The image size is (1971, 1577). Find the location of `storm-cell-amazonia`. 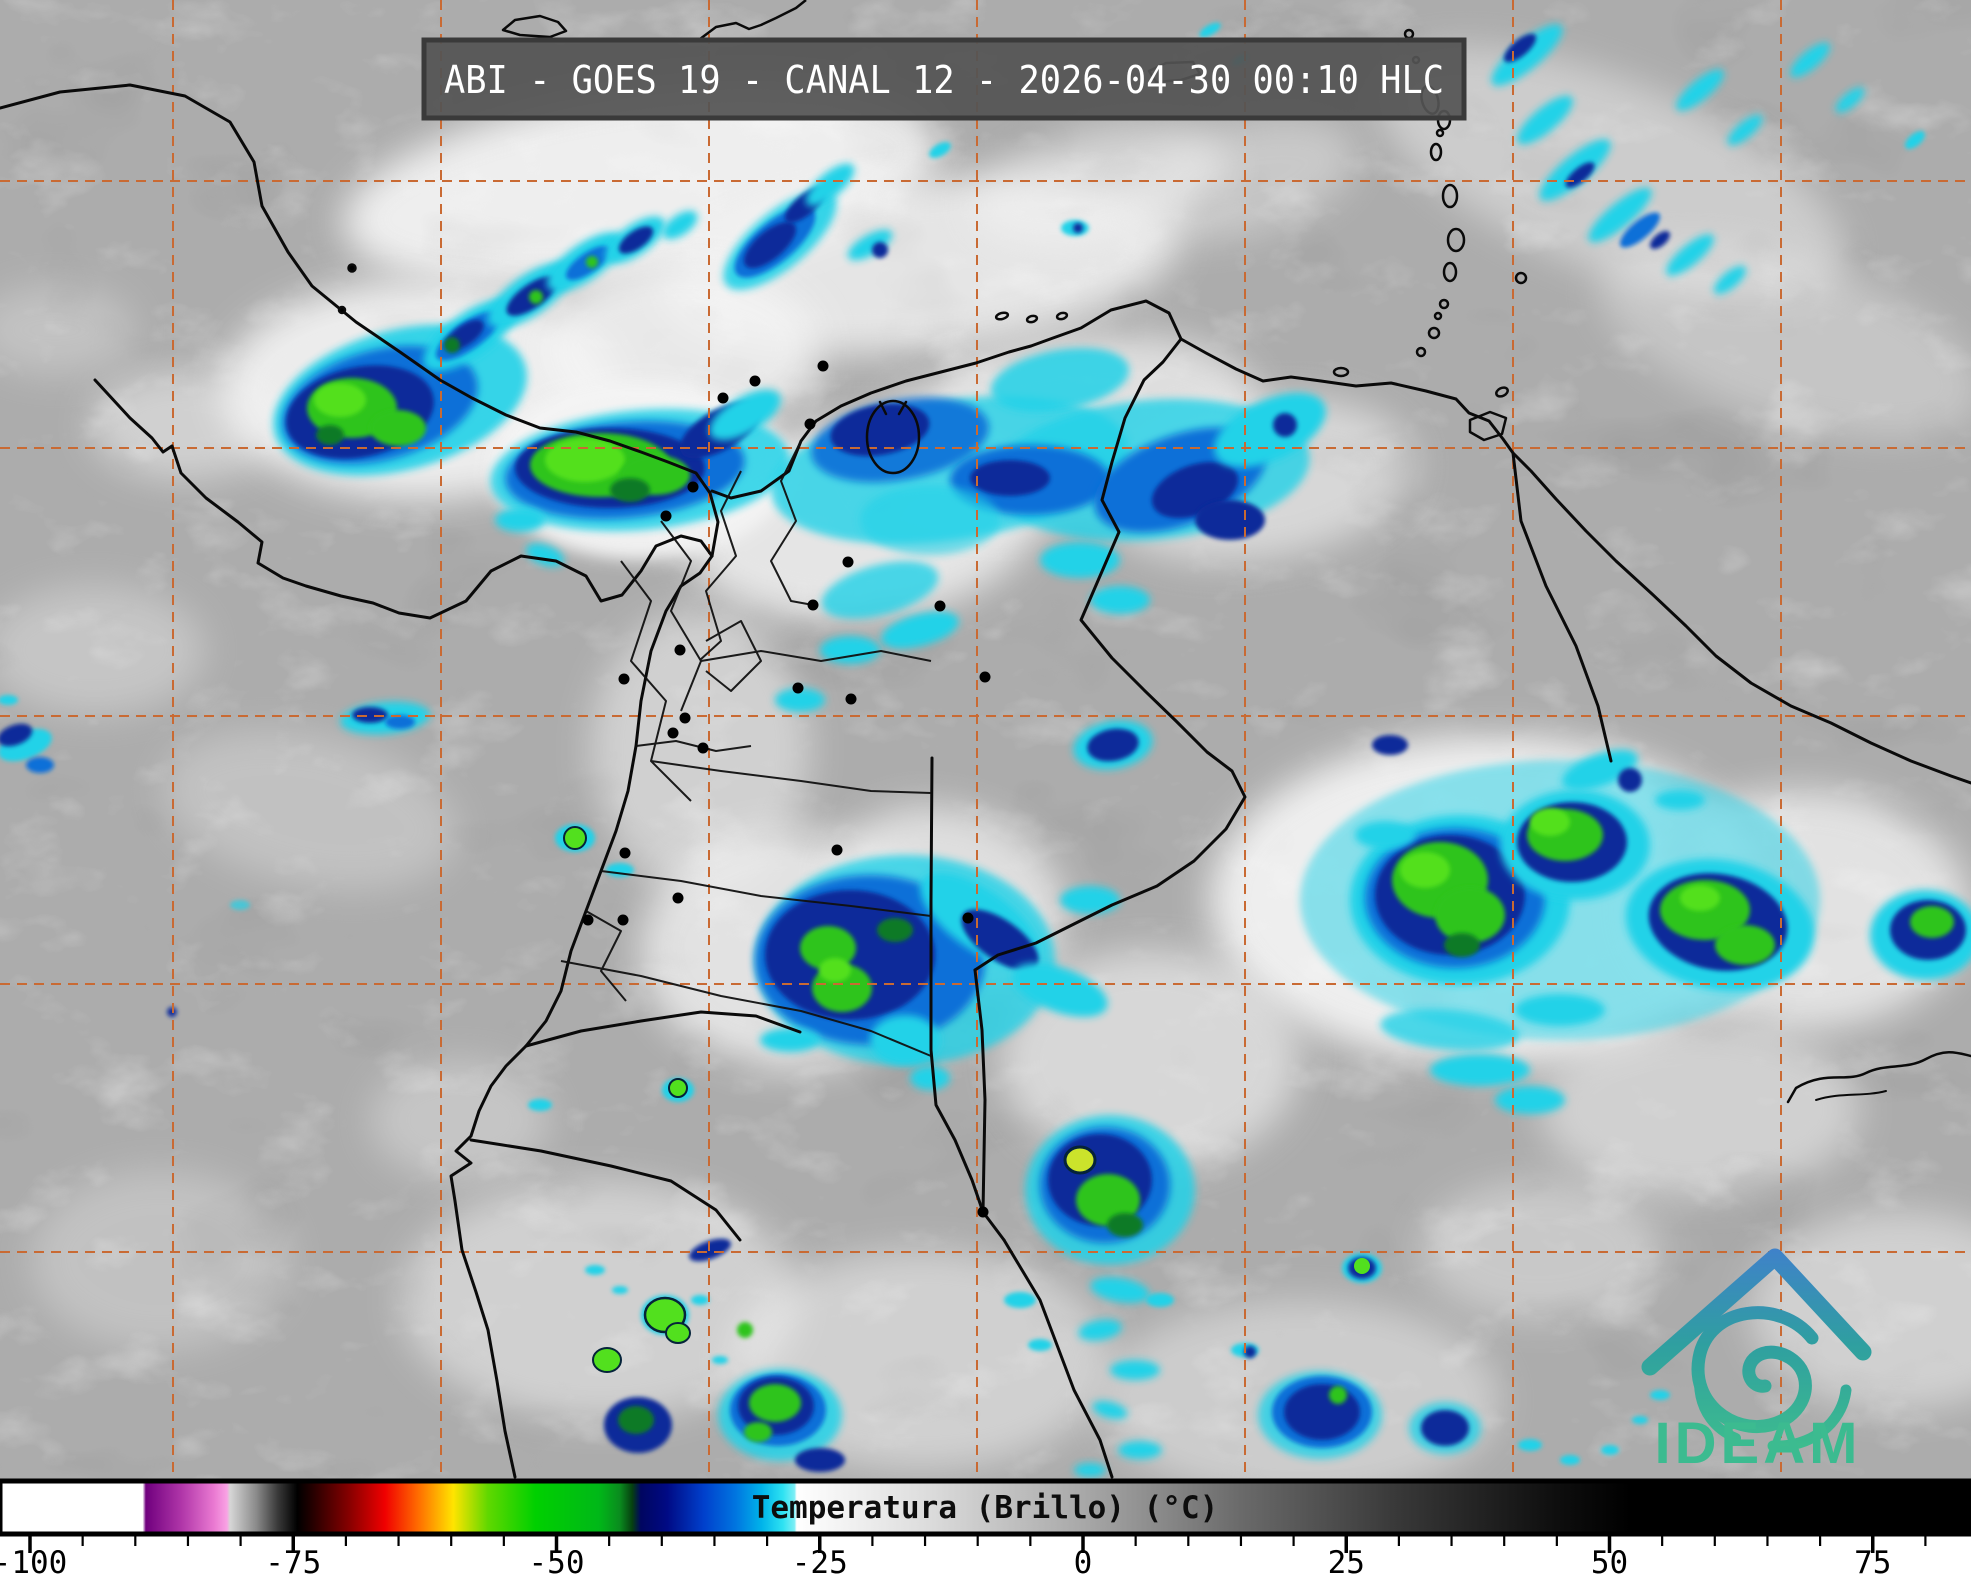

storm-cell-amazonia is located at coordinates (954, 905).